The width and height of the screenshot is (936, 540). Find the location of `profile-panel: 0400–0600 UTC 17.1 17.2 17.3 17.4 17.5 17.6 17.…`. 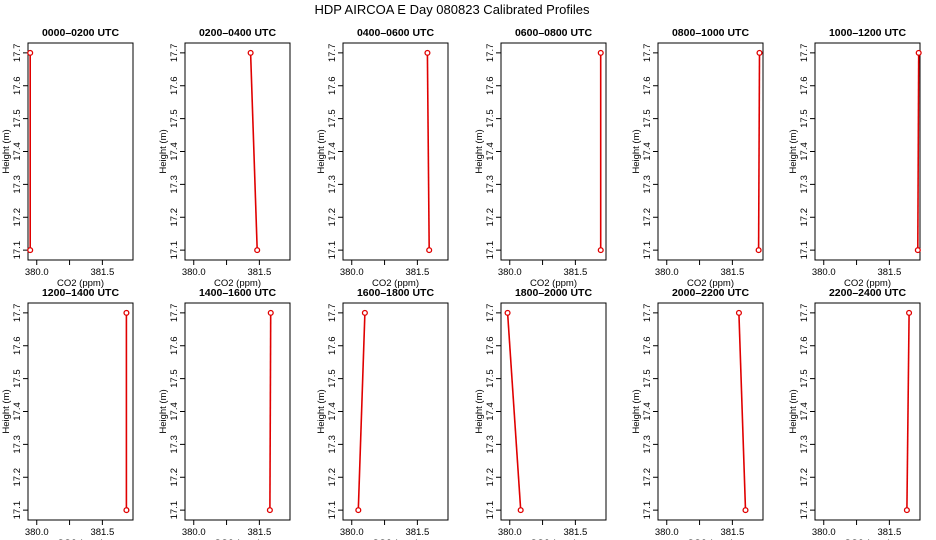

profile-panel: 0400–0600 UTC 17.1 17.2 17.3 17.4 17.5 17.6 17.… is located at coordinates (382, 158).